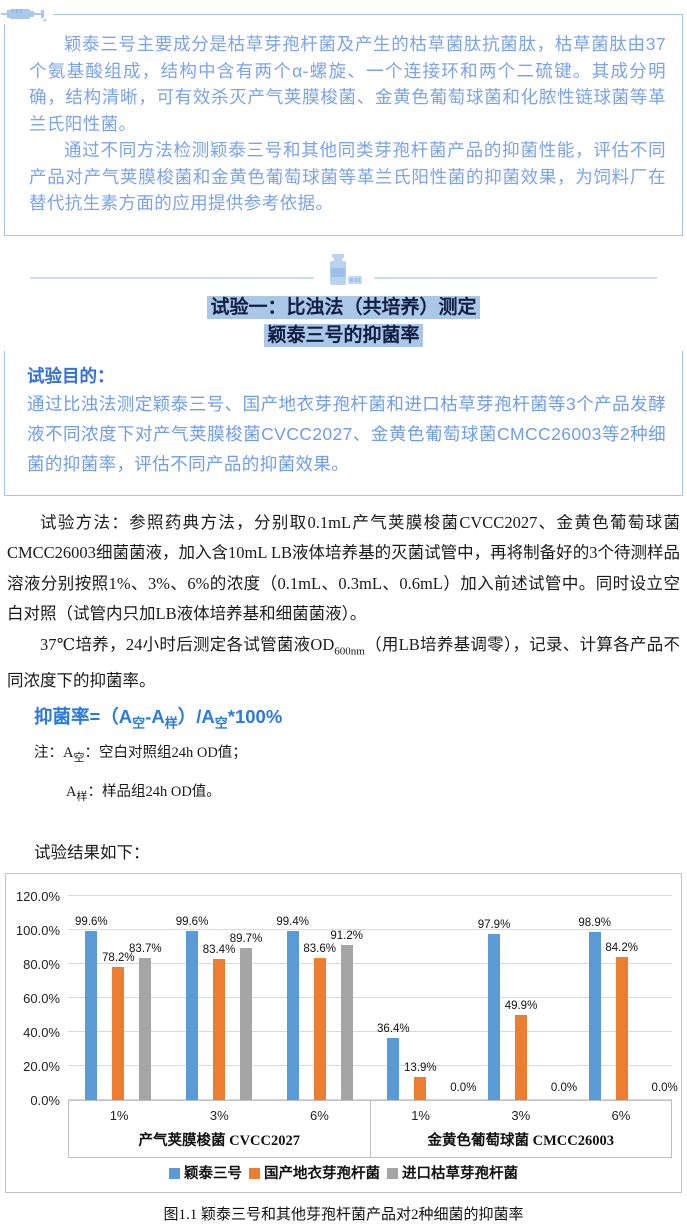 This screenshot has width=687, height=1224. What do you see at coordinates (140, 755) in the screenshot?
I see `note-blank-control: 注：A空：空白对照组24h OD值；` at bounding box center [140, 755].